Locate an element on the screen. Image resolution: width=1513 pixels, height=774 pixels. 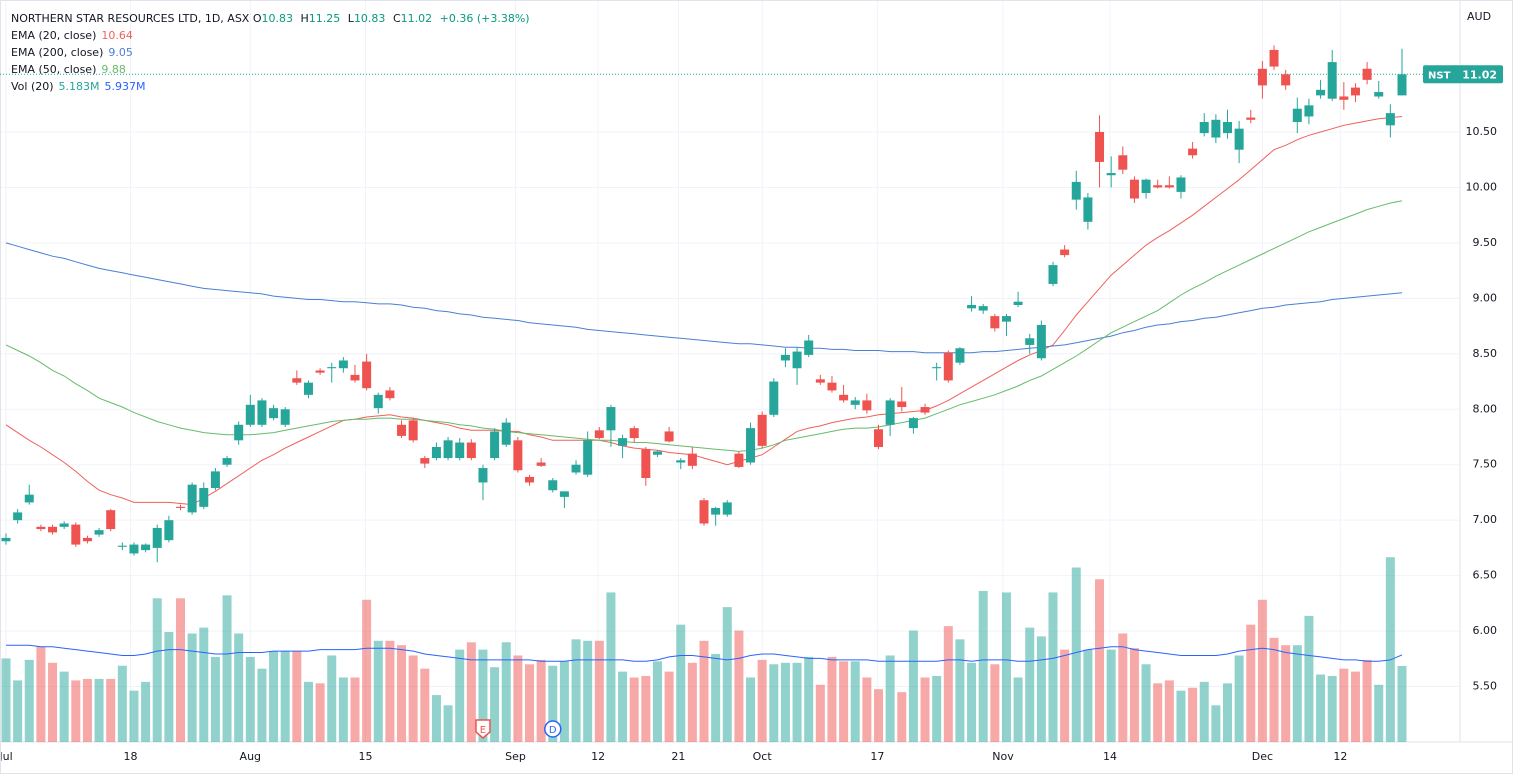
x-tick-label: 17 is located at coordinates (877, 756).